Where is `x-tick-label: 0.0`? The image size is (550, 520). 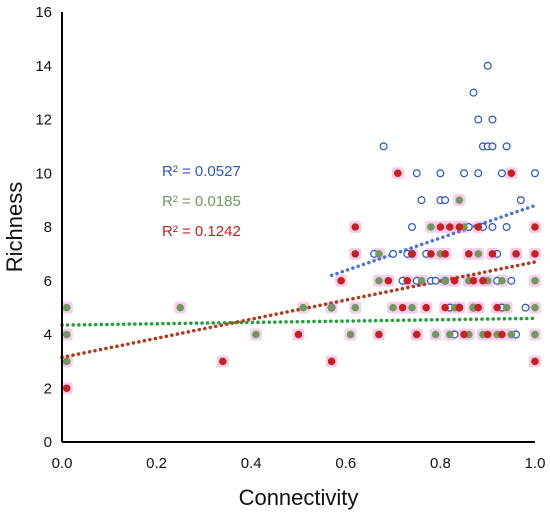
x-tick-label: 0.0 is located at coordinates (62, 463).